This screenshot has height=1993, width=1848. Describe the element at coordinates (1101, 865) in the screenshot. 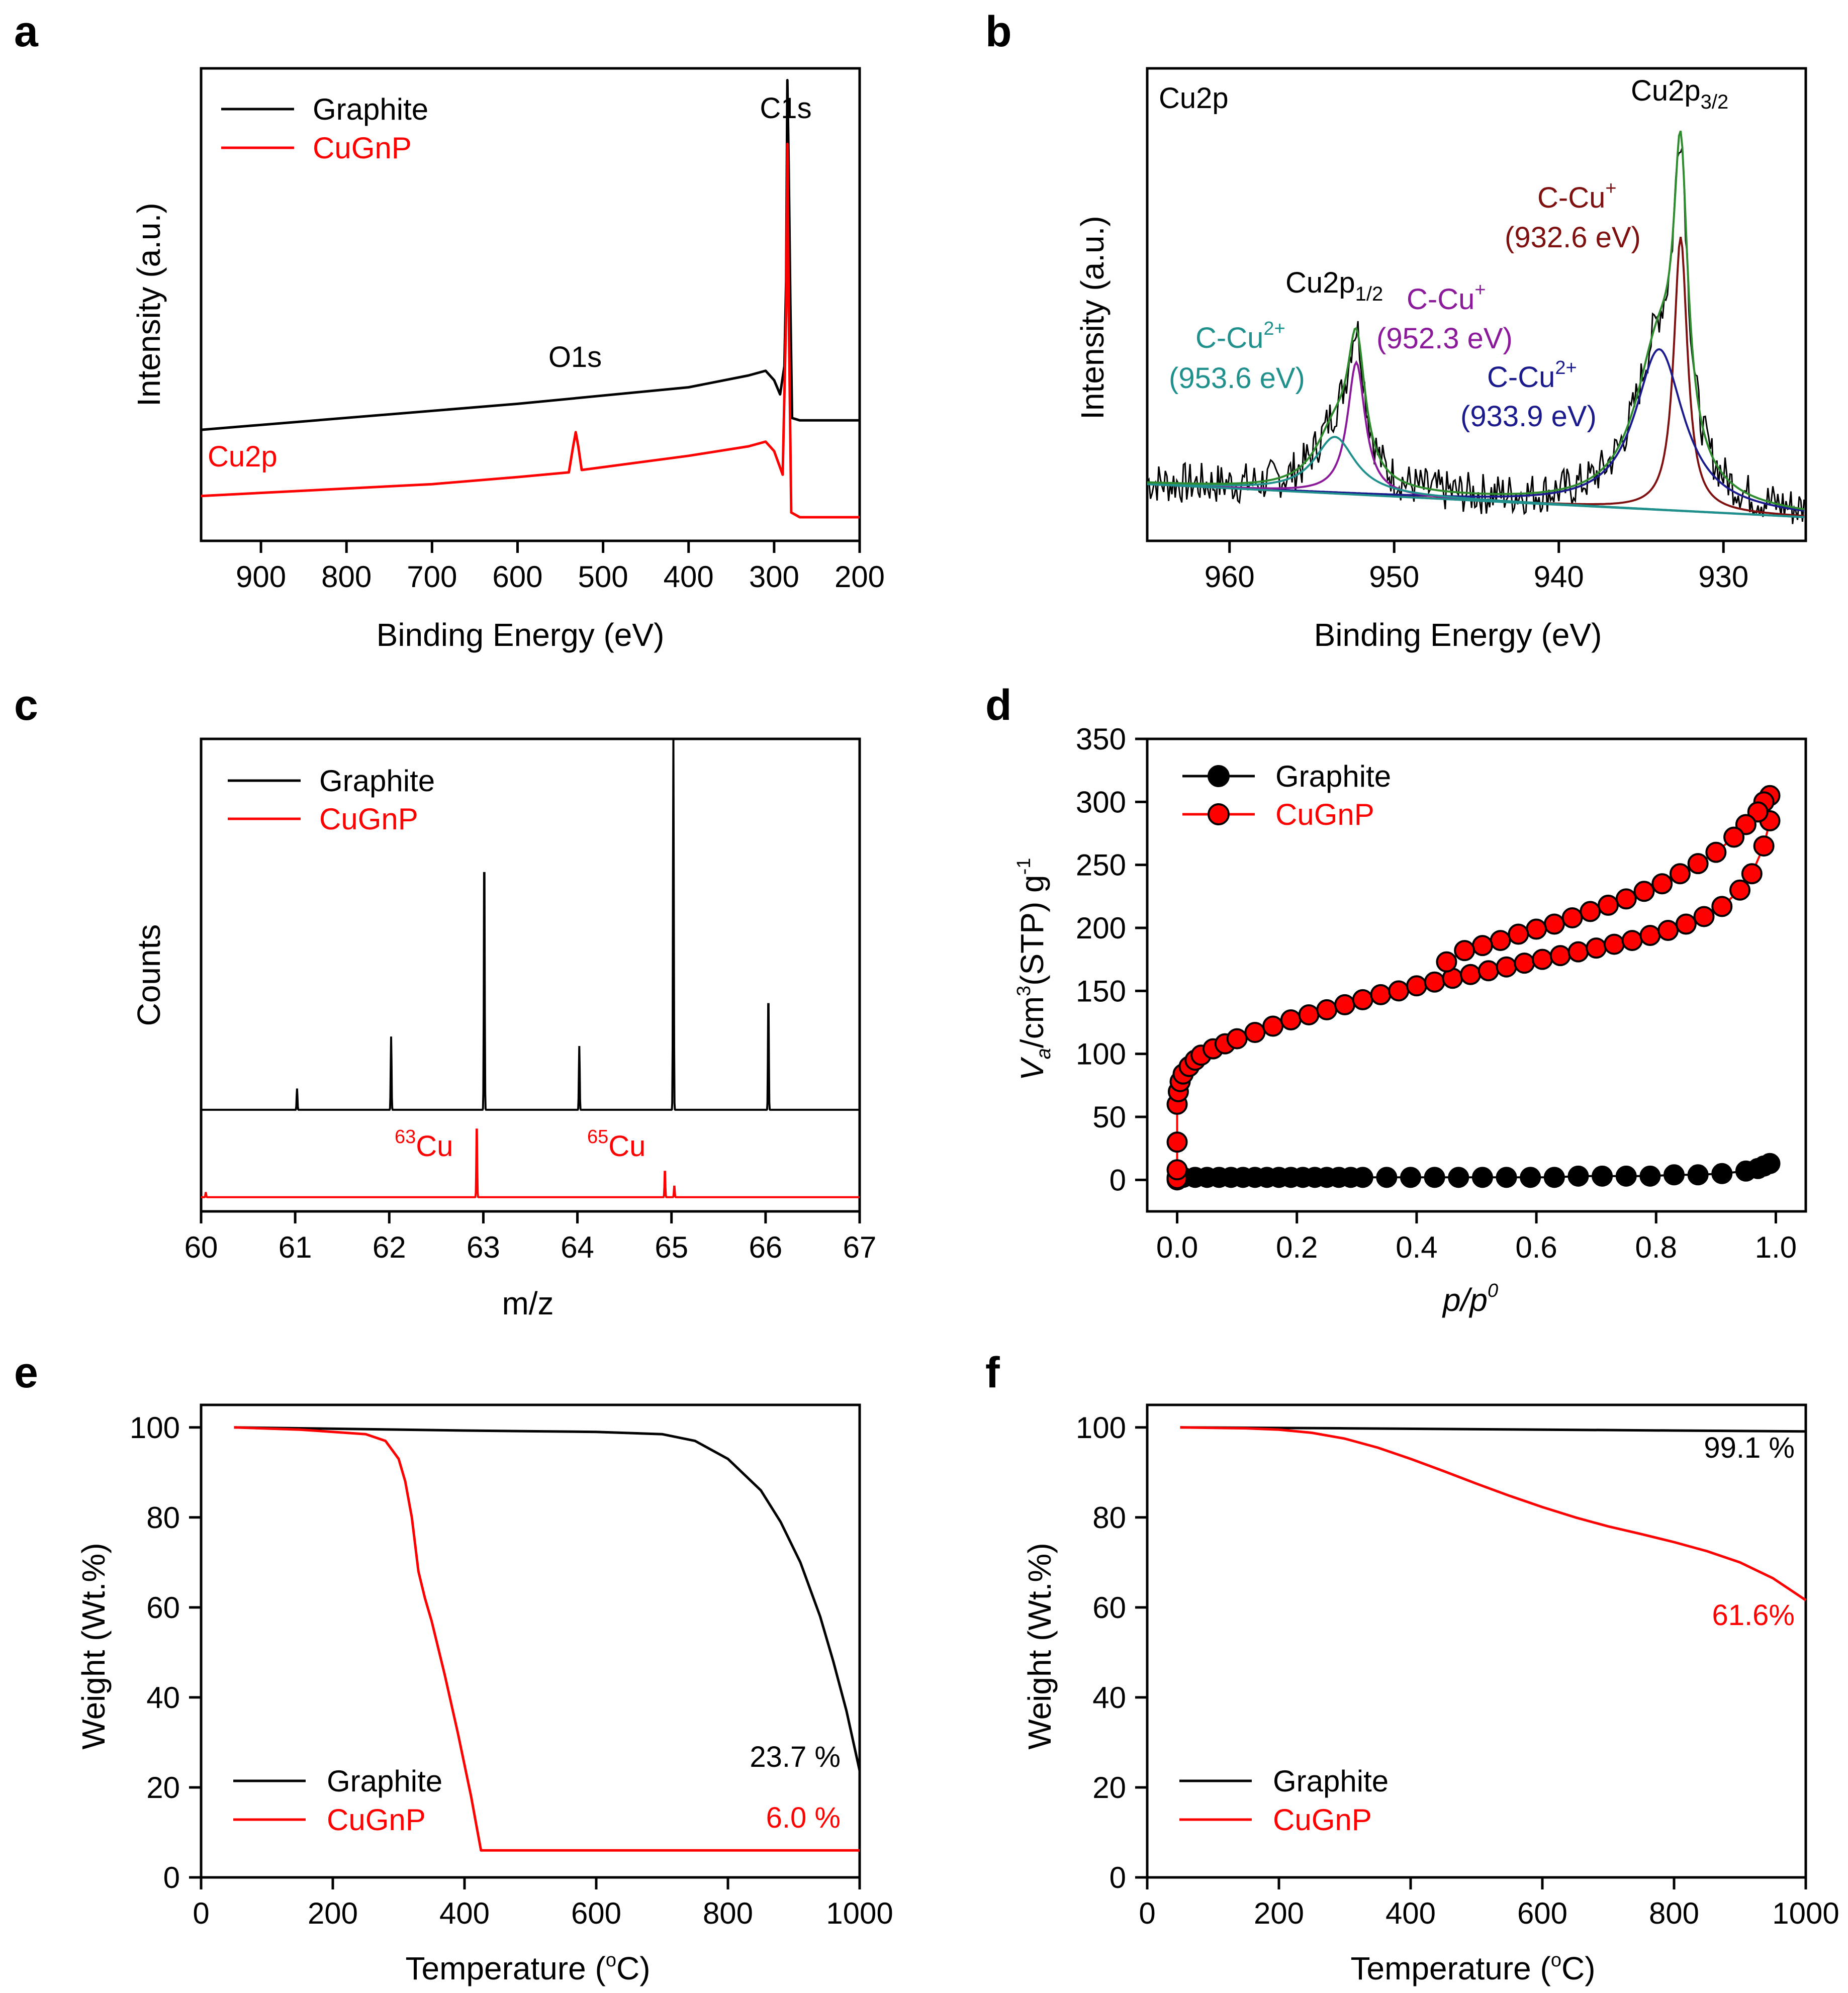

I see `y-tick-label: 250` at that location.